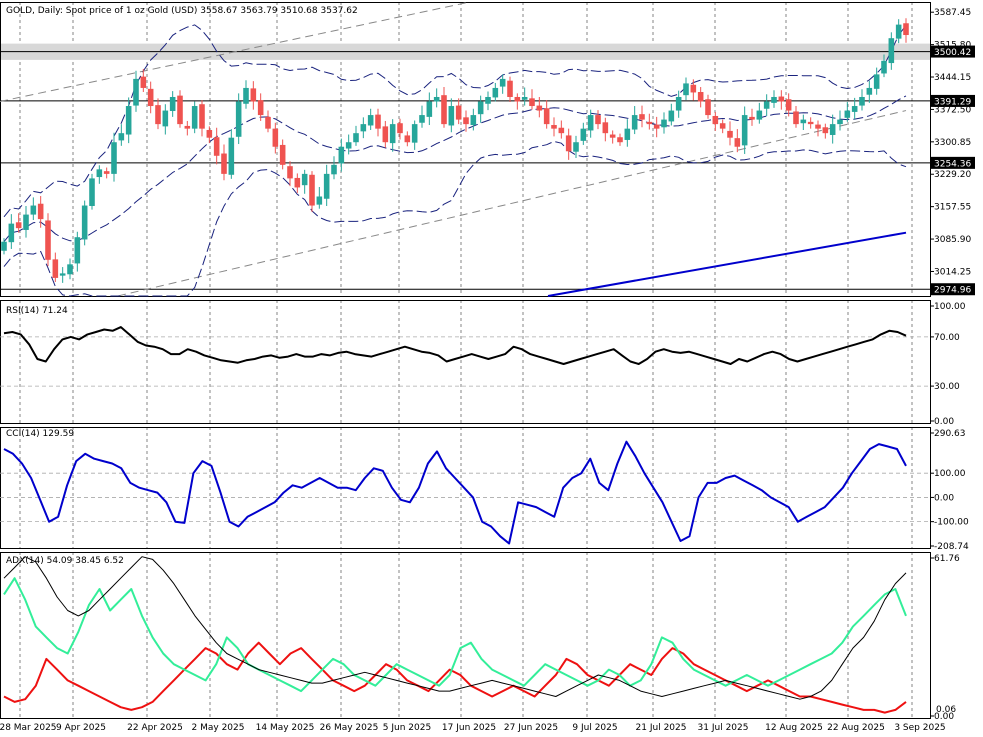 This screenshot has width=983, height=737. What do you see at coordinates (952, 240) in the screenshot?
I see `price-tick-label: 3085.90` at bounding box center [952, 240].